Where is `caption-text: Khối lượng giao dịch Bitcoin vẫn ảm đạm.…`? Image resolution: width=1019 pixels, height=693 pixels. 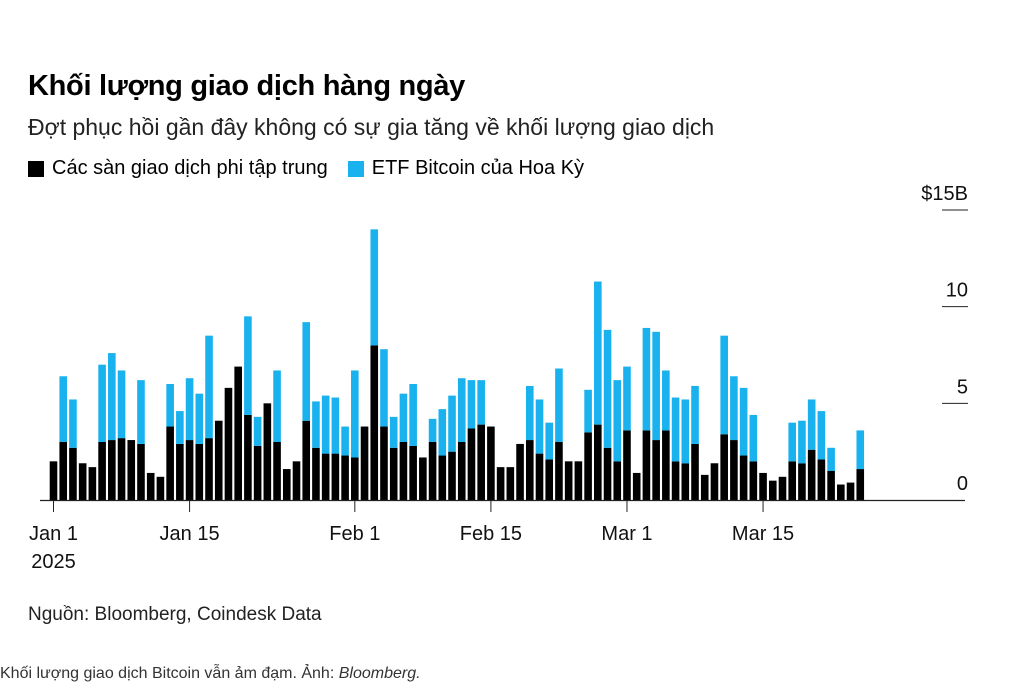 caption-text: Khối lượng giao dịch Bitcoin vẫn ảm đạm.… is located at coordinates (169, 673).